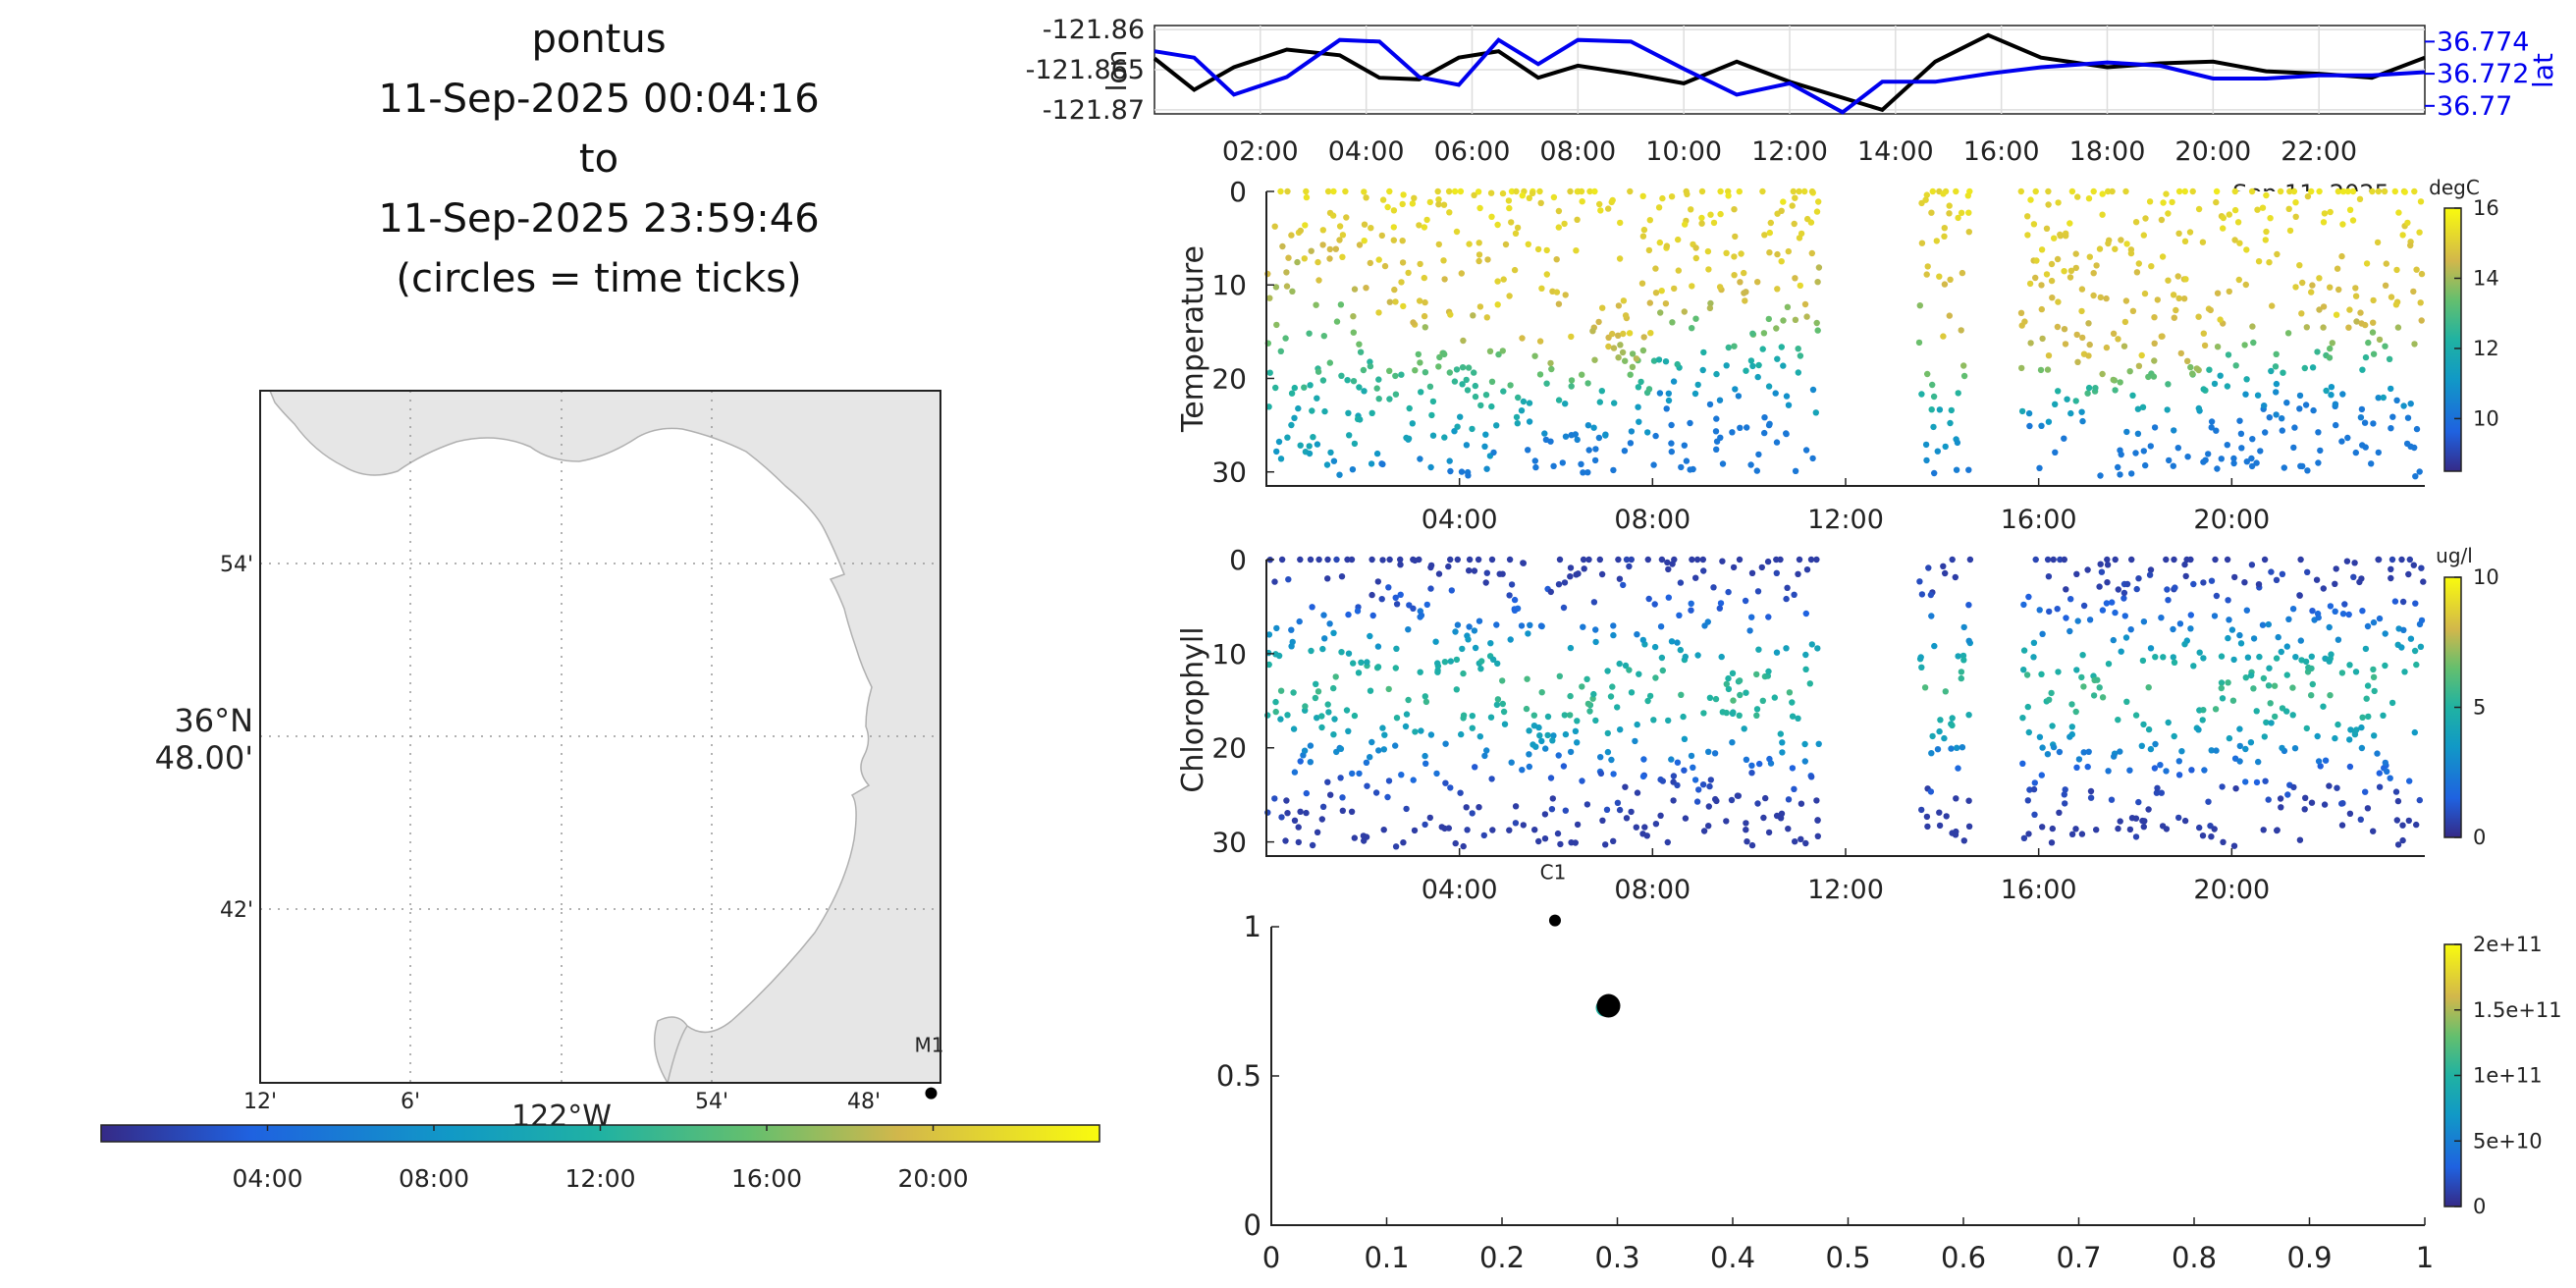 The height and width of the screenshot is (1288, 2576). Describe the element at coordinates (2454, 187) in the screenshot. I see `temperature-unit: degC` at that location.